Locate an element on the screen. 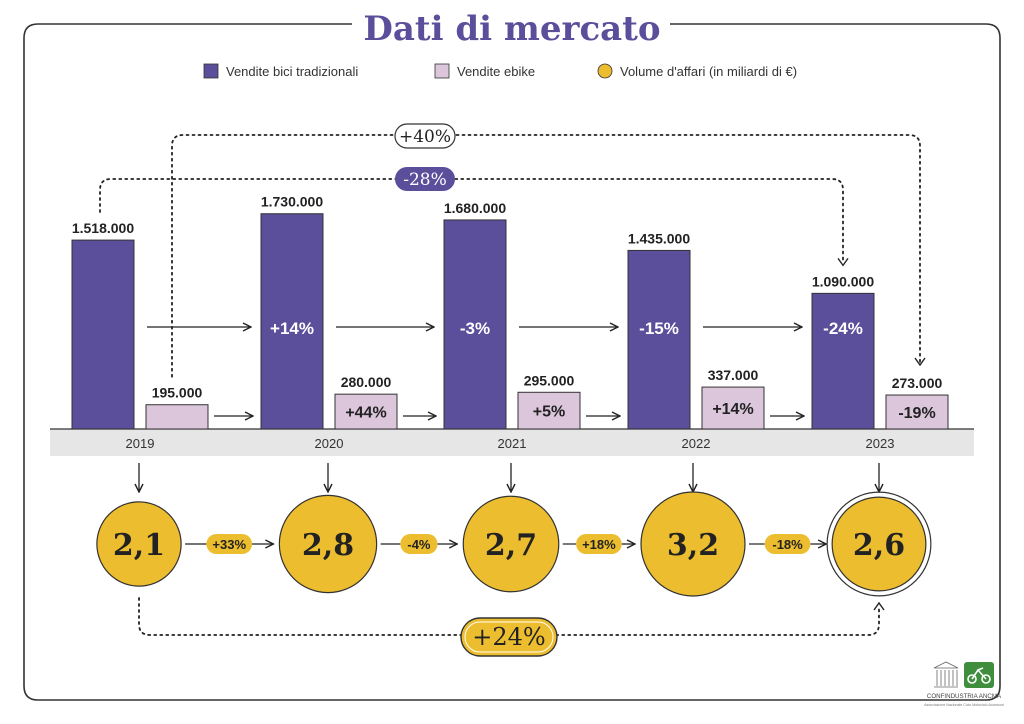 Image resolution: width=1024 pixels, height=724 pixels. volume-circle-2019 is located at coordinates (139, 544).